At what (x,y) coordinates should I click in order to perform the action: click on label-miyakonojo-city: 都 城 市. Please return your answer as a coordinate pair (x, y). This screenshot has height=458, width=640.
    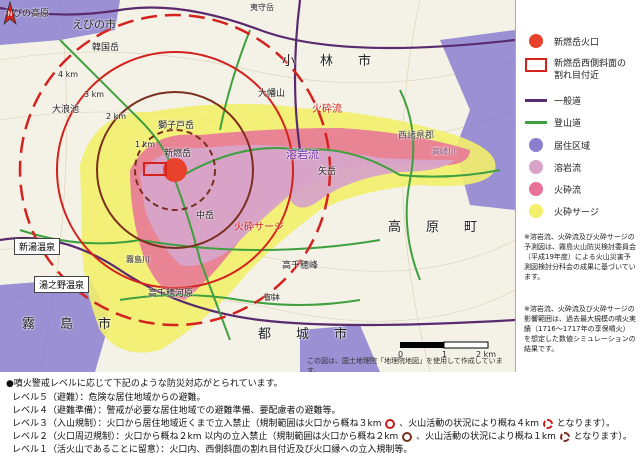
    Looking at the image, I should click on (306, 334).